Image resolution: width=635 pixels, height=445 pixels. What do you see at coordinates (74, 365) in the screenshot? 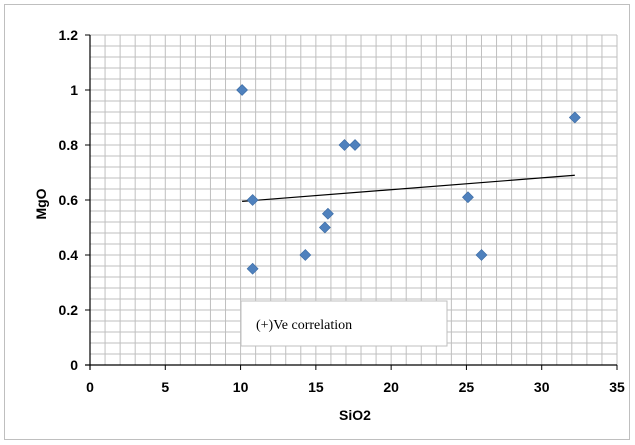
I see `y-tick-label: 0` at bounding box center [74, 365].